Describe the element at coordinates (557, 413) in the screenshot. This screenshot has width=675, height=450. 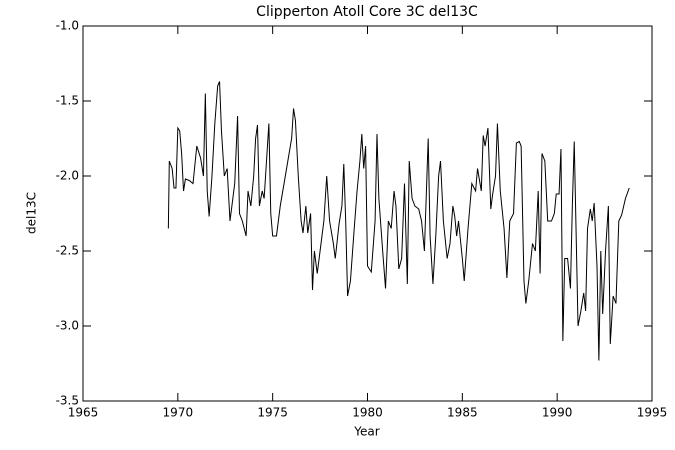
I see `x-tick-label: 1990` at that location.